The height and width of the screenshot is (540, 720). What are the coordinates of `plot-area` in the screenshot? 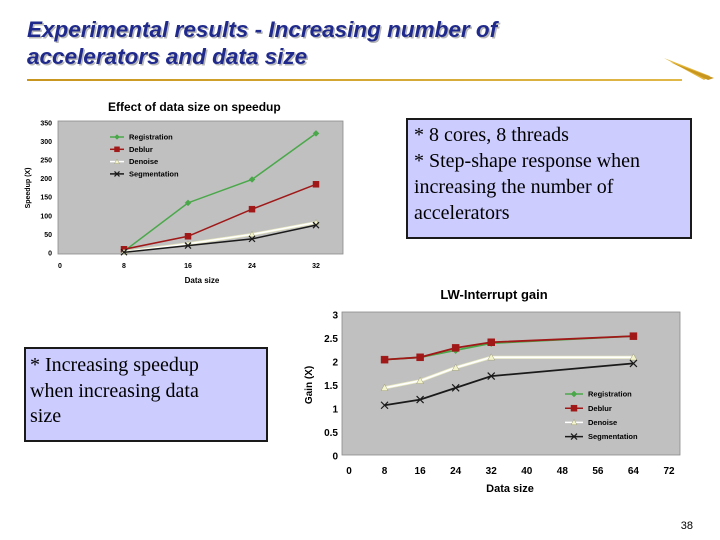 It's located at (200, 187).